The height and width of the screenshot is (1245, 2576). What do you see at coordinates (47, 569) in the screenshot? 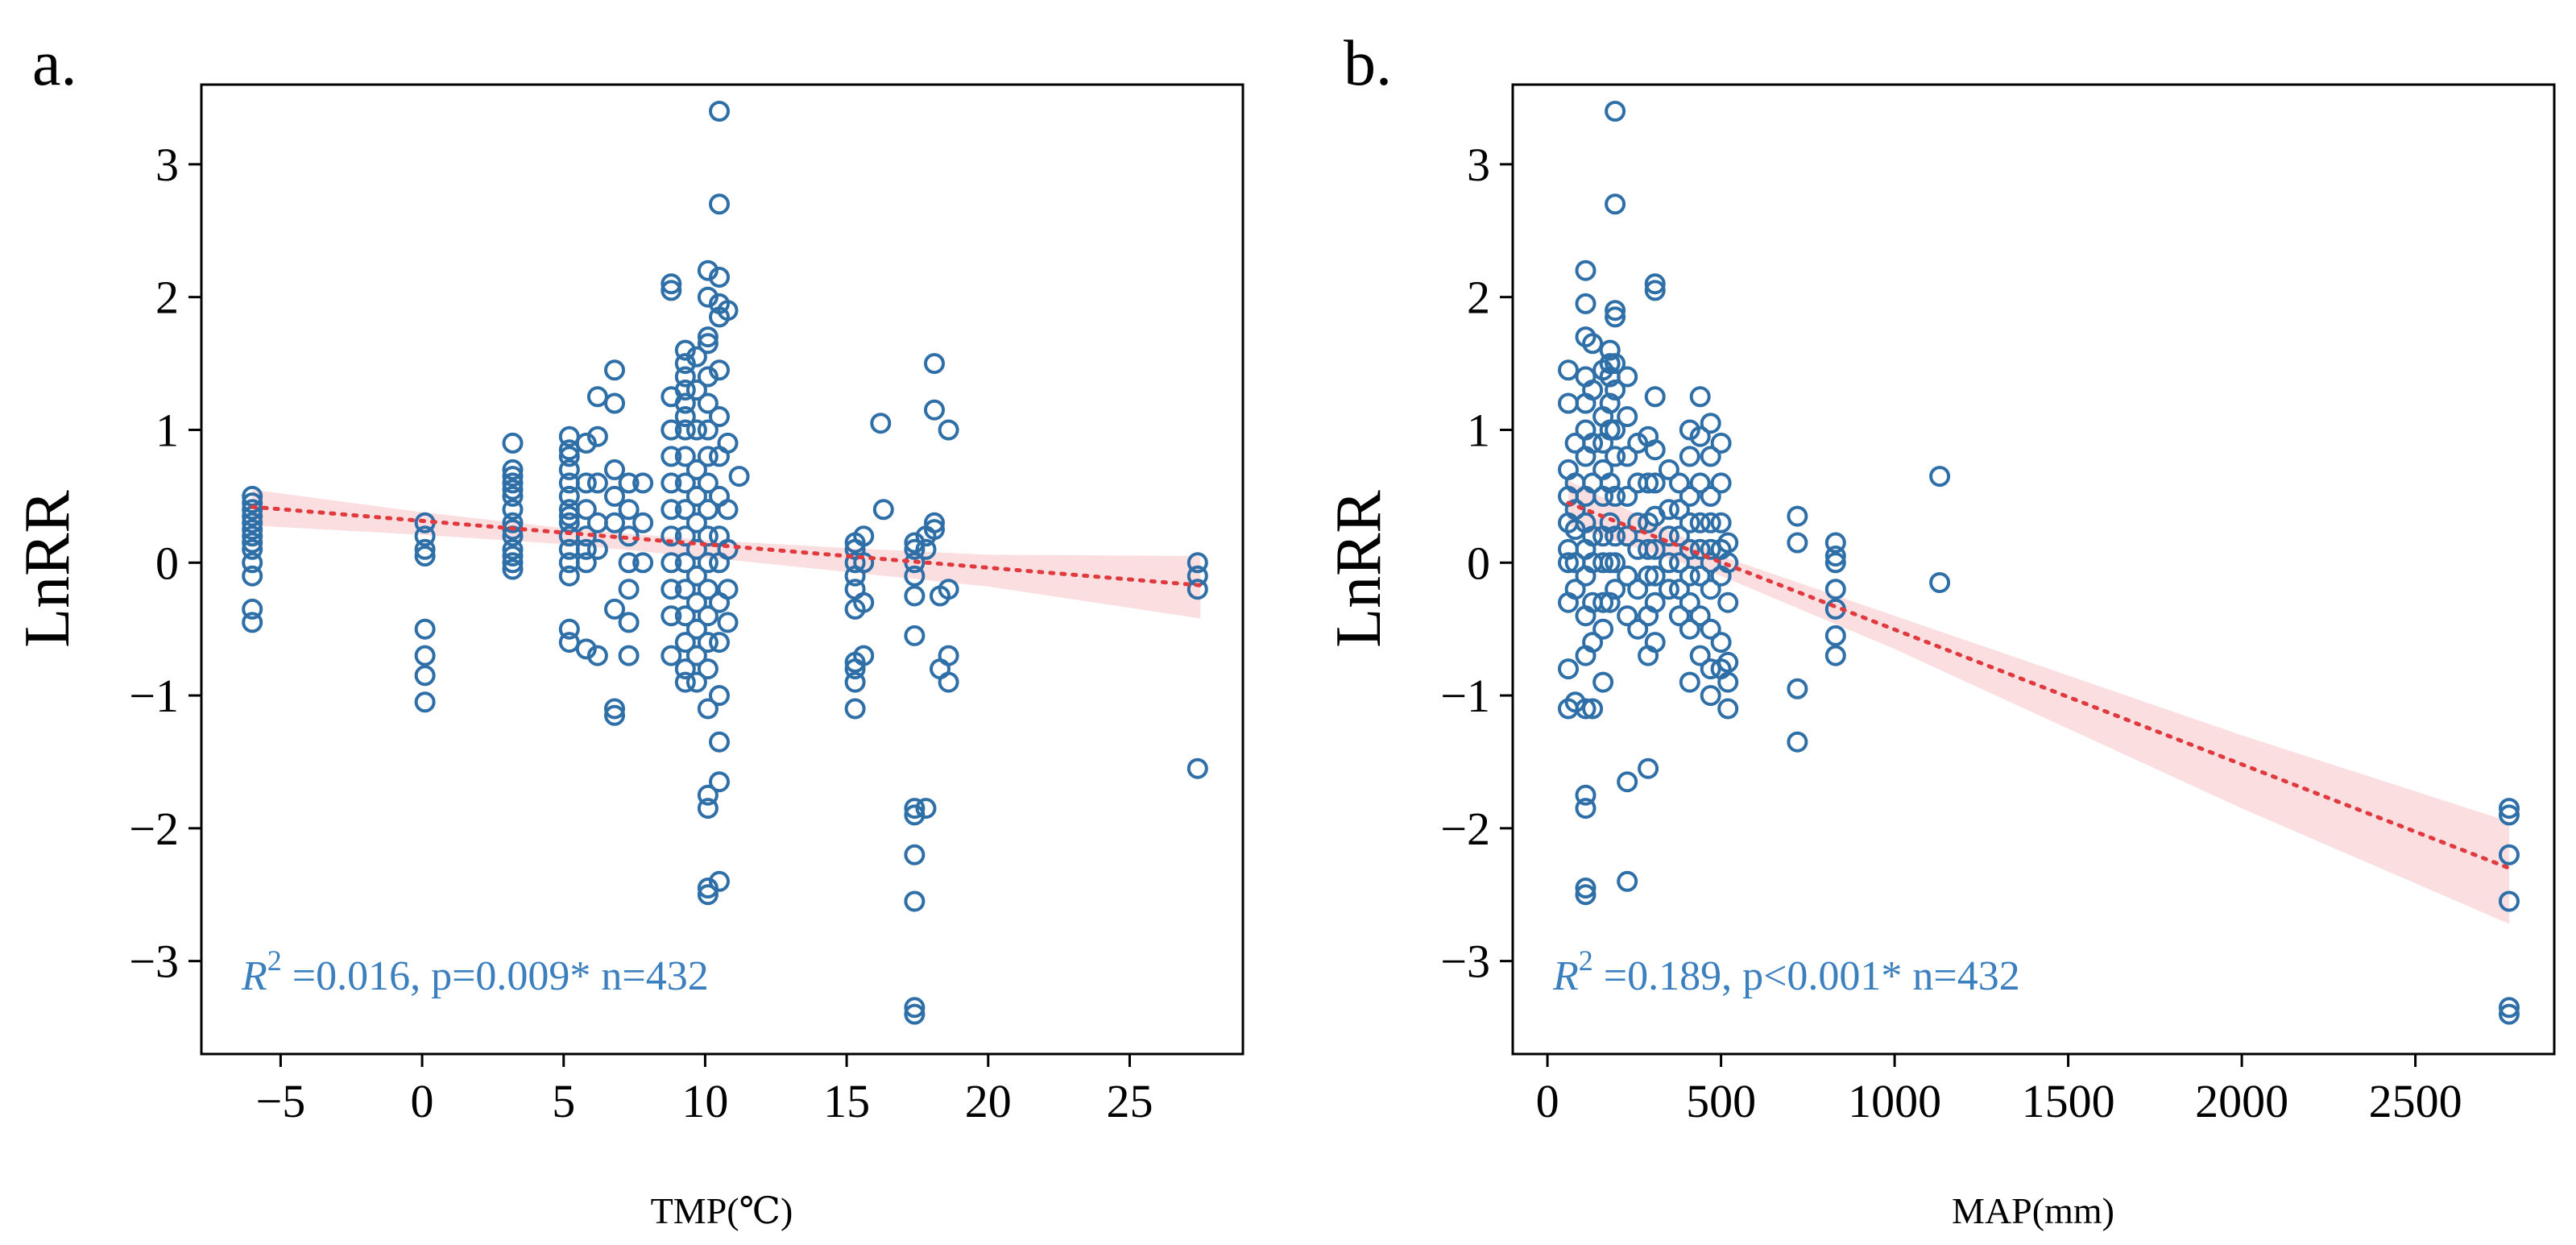
I see `y-axis-label-a: LnRR` at bounding box center [47, 569].